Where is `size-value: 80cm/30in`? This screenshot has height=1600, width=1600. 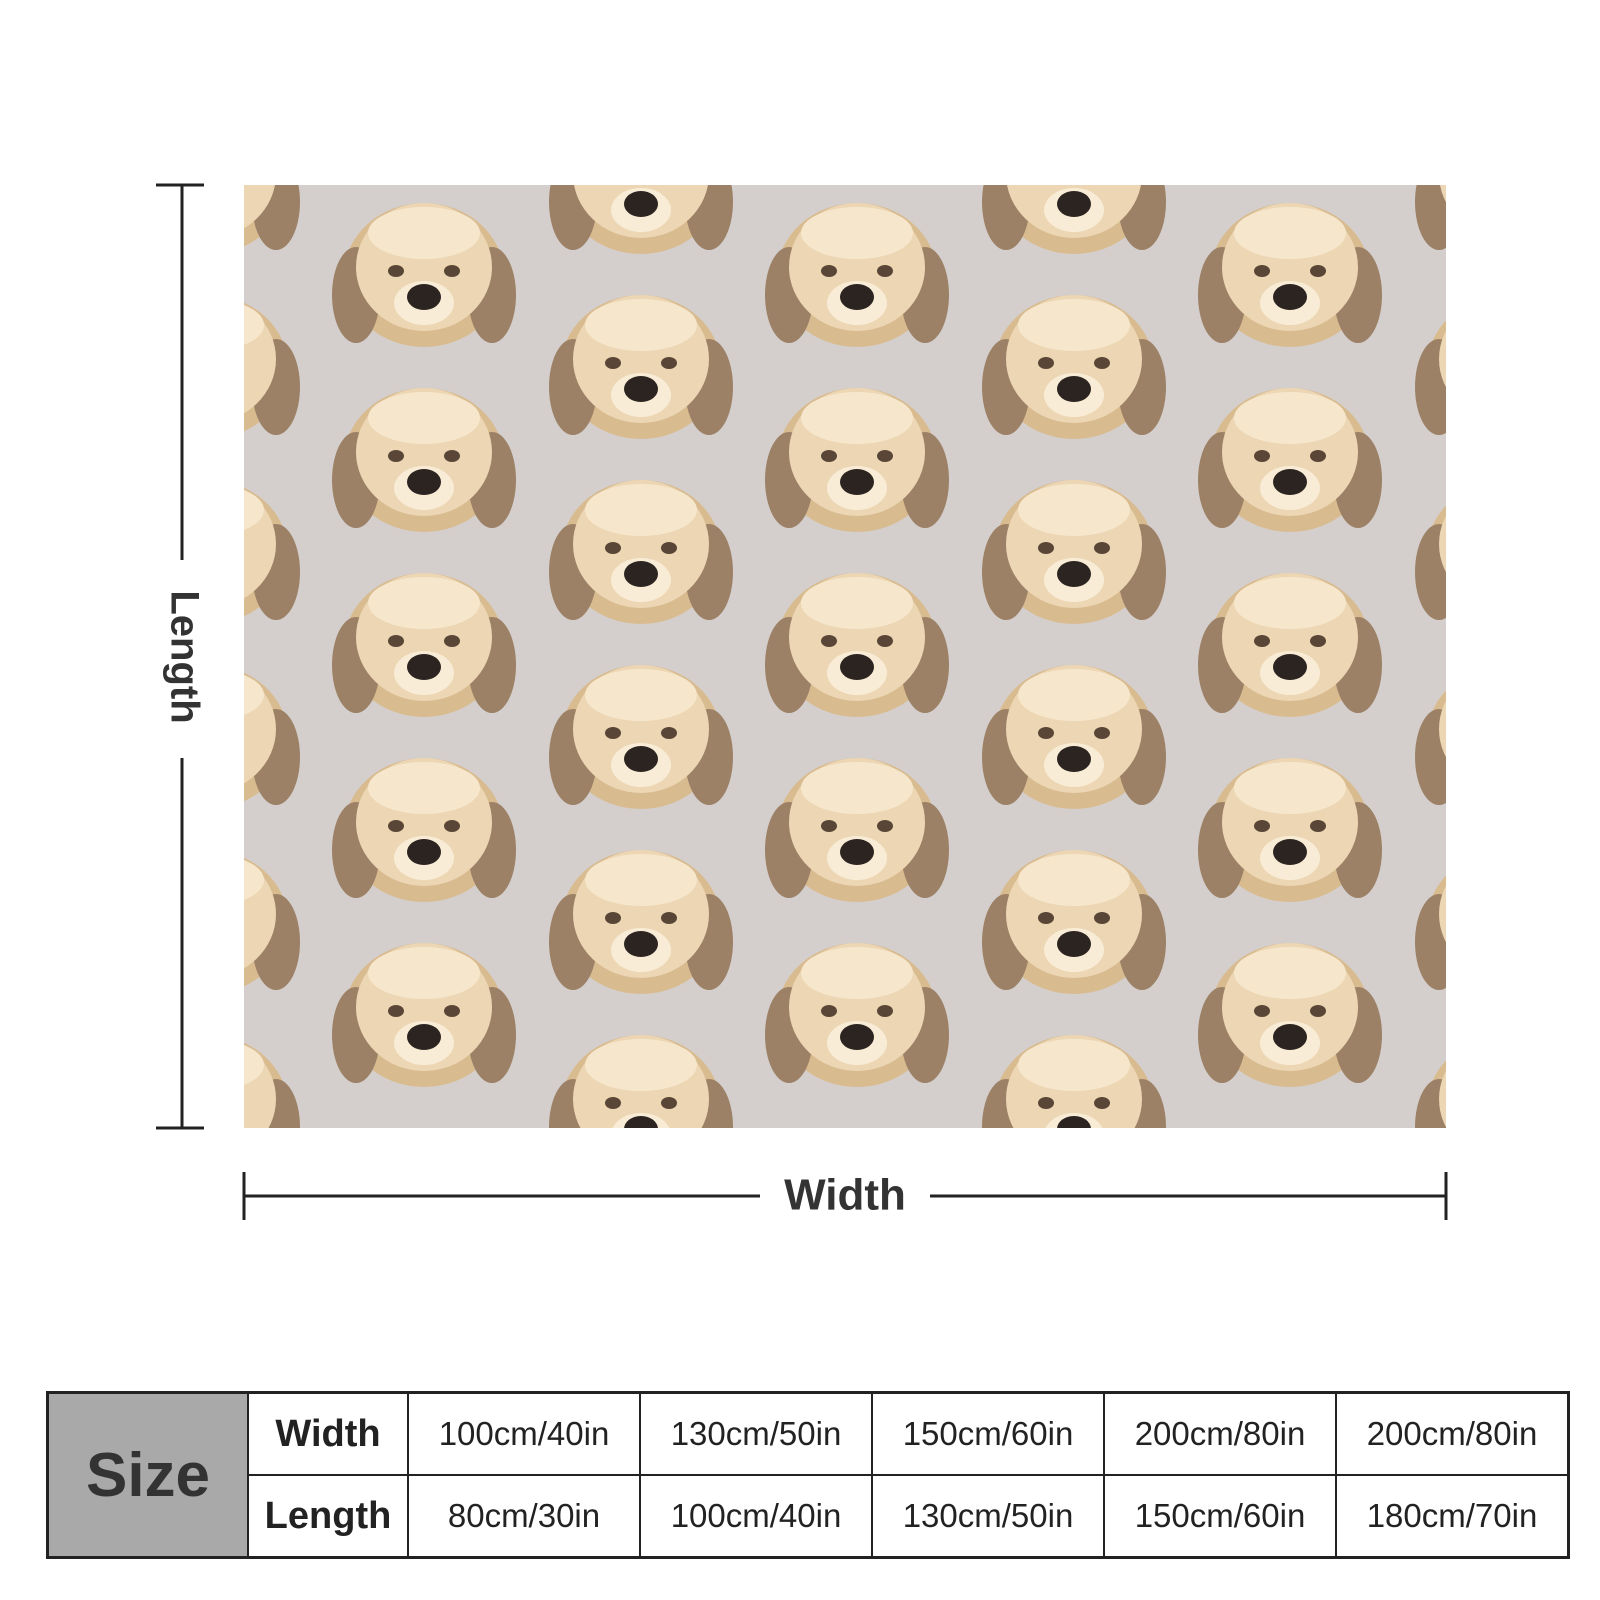
size-value: 80cm/30in is located at coordinates (524, 1516).